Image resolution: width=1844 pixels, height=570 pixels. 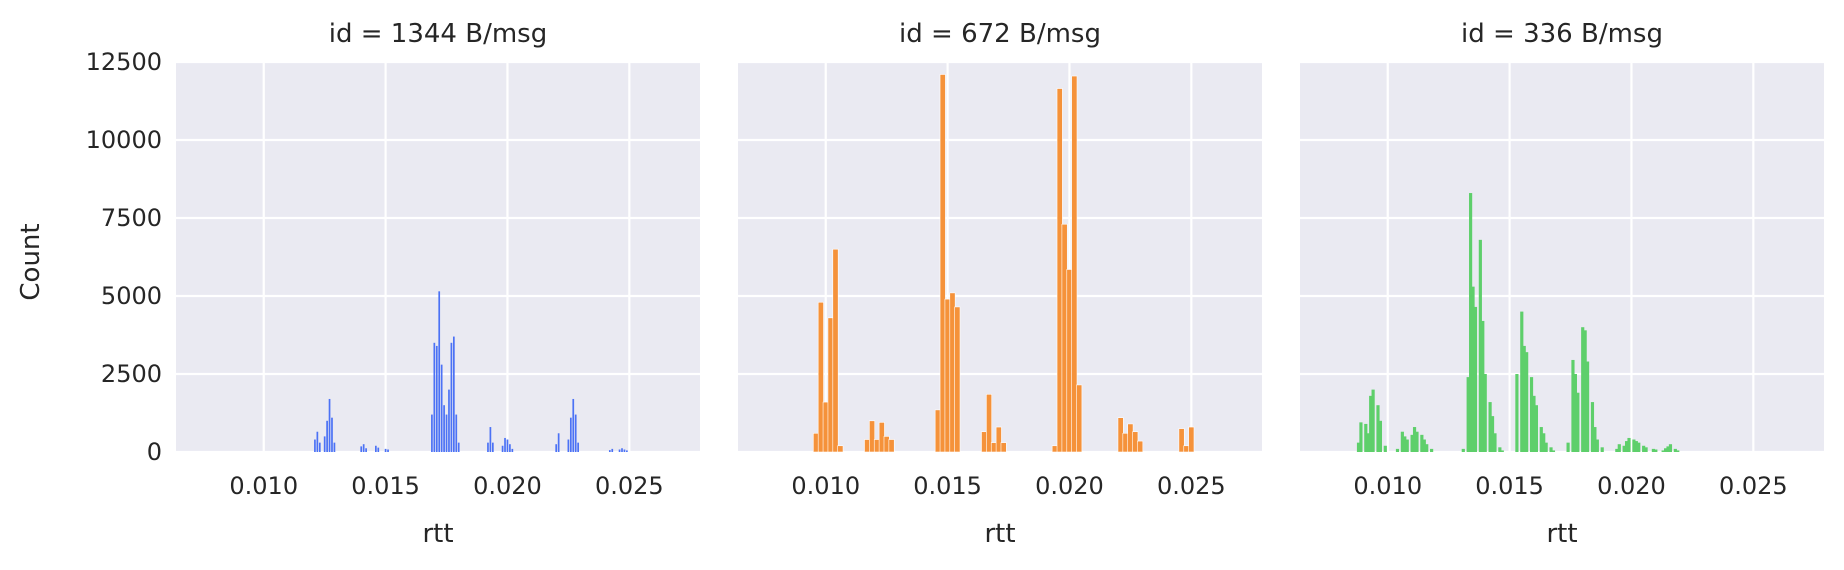 What do you see at coordinates (1000, 34) in the screenshot?
I see `panel-title: id = 672 B/msg` at bounding box center [1000, 34].